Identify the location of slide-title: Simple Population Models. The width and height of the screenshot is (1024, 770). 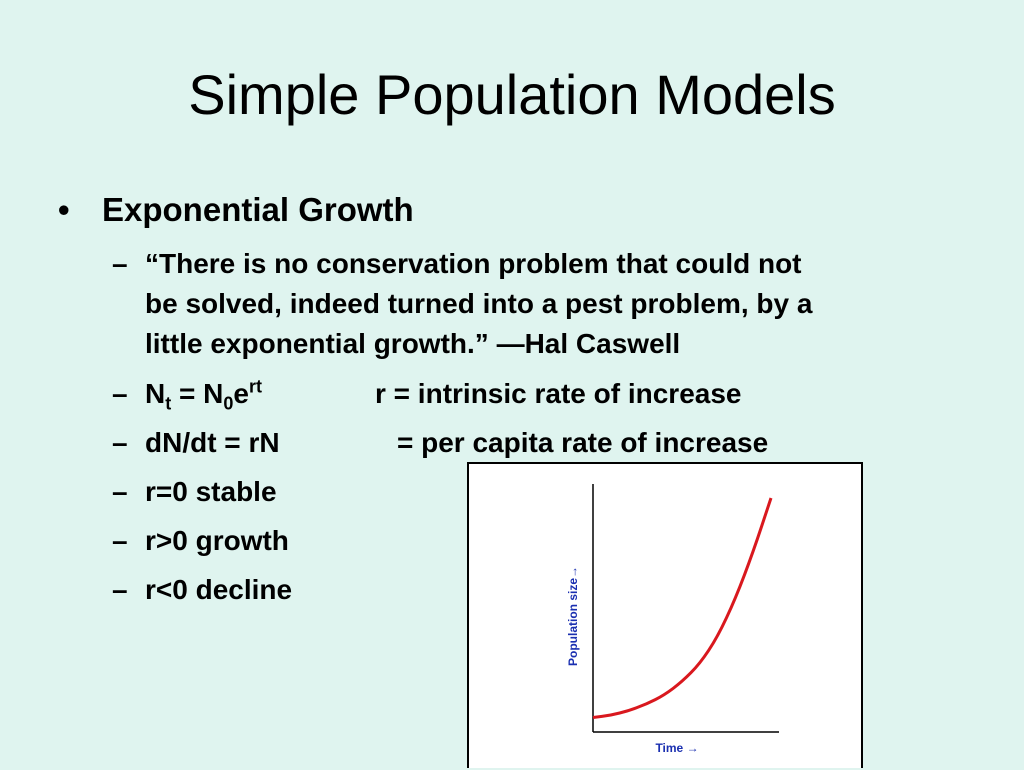
(512, 94).